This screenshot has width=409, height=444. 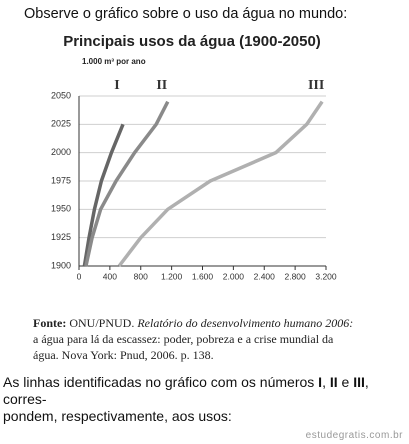 What do you see at coordinates (333, 382) in the screenshot?
I see `text: II` at bounding box center [333, 382].